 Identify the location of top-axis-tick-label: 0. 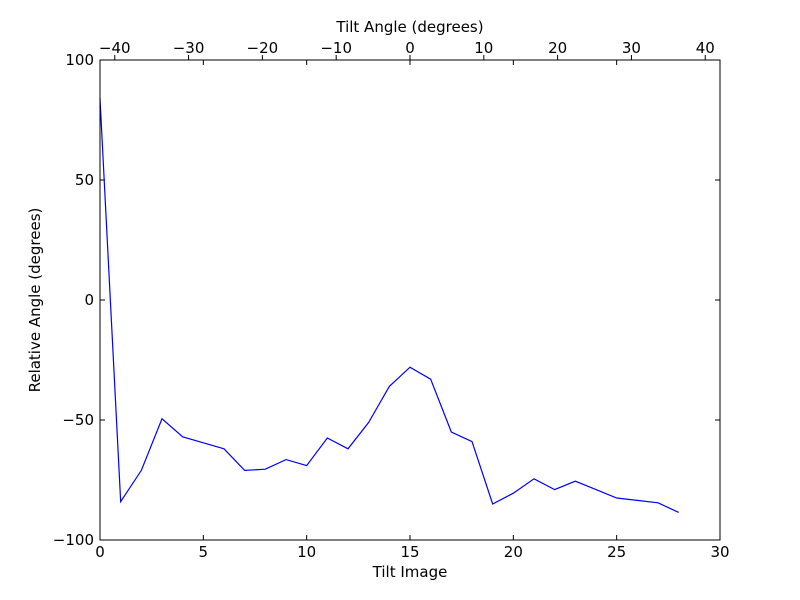
(410, 48).